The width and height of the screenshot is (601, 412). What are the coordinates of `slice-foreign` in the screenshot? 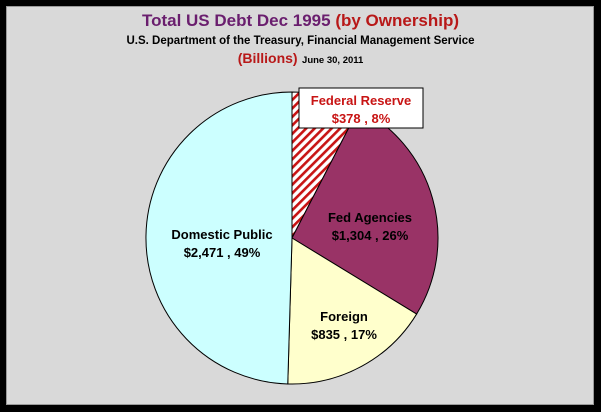 It's located at (352, 311).